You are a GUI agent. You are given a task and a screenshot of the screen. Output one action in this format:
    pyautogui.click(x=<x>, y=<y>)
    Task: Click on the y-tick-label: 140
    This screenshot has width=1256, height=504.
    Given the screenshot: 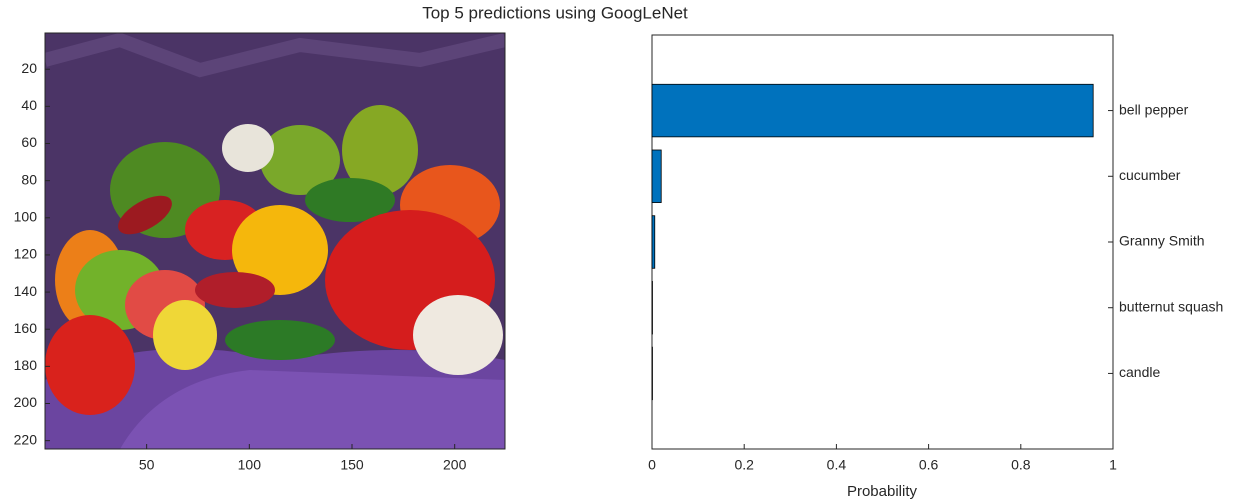 What is the action you would take?
    pyautogui.click(x=26, y=291)
    